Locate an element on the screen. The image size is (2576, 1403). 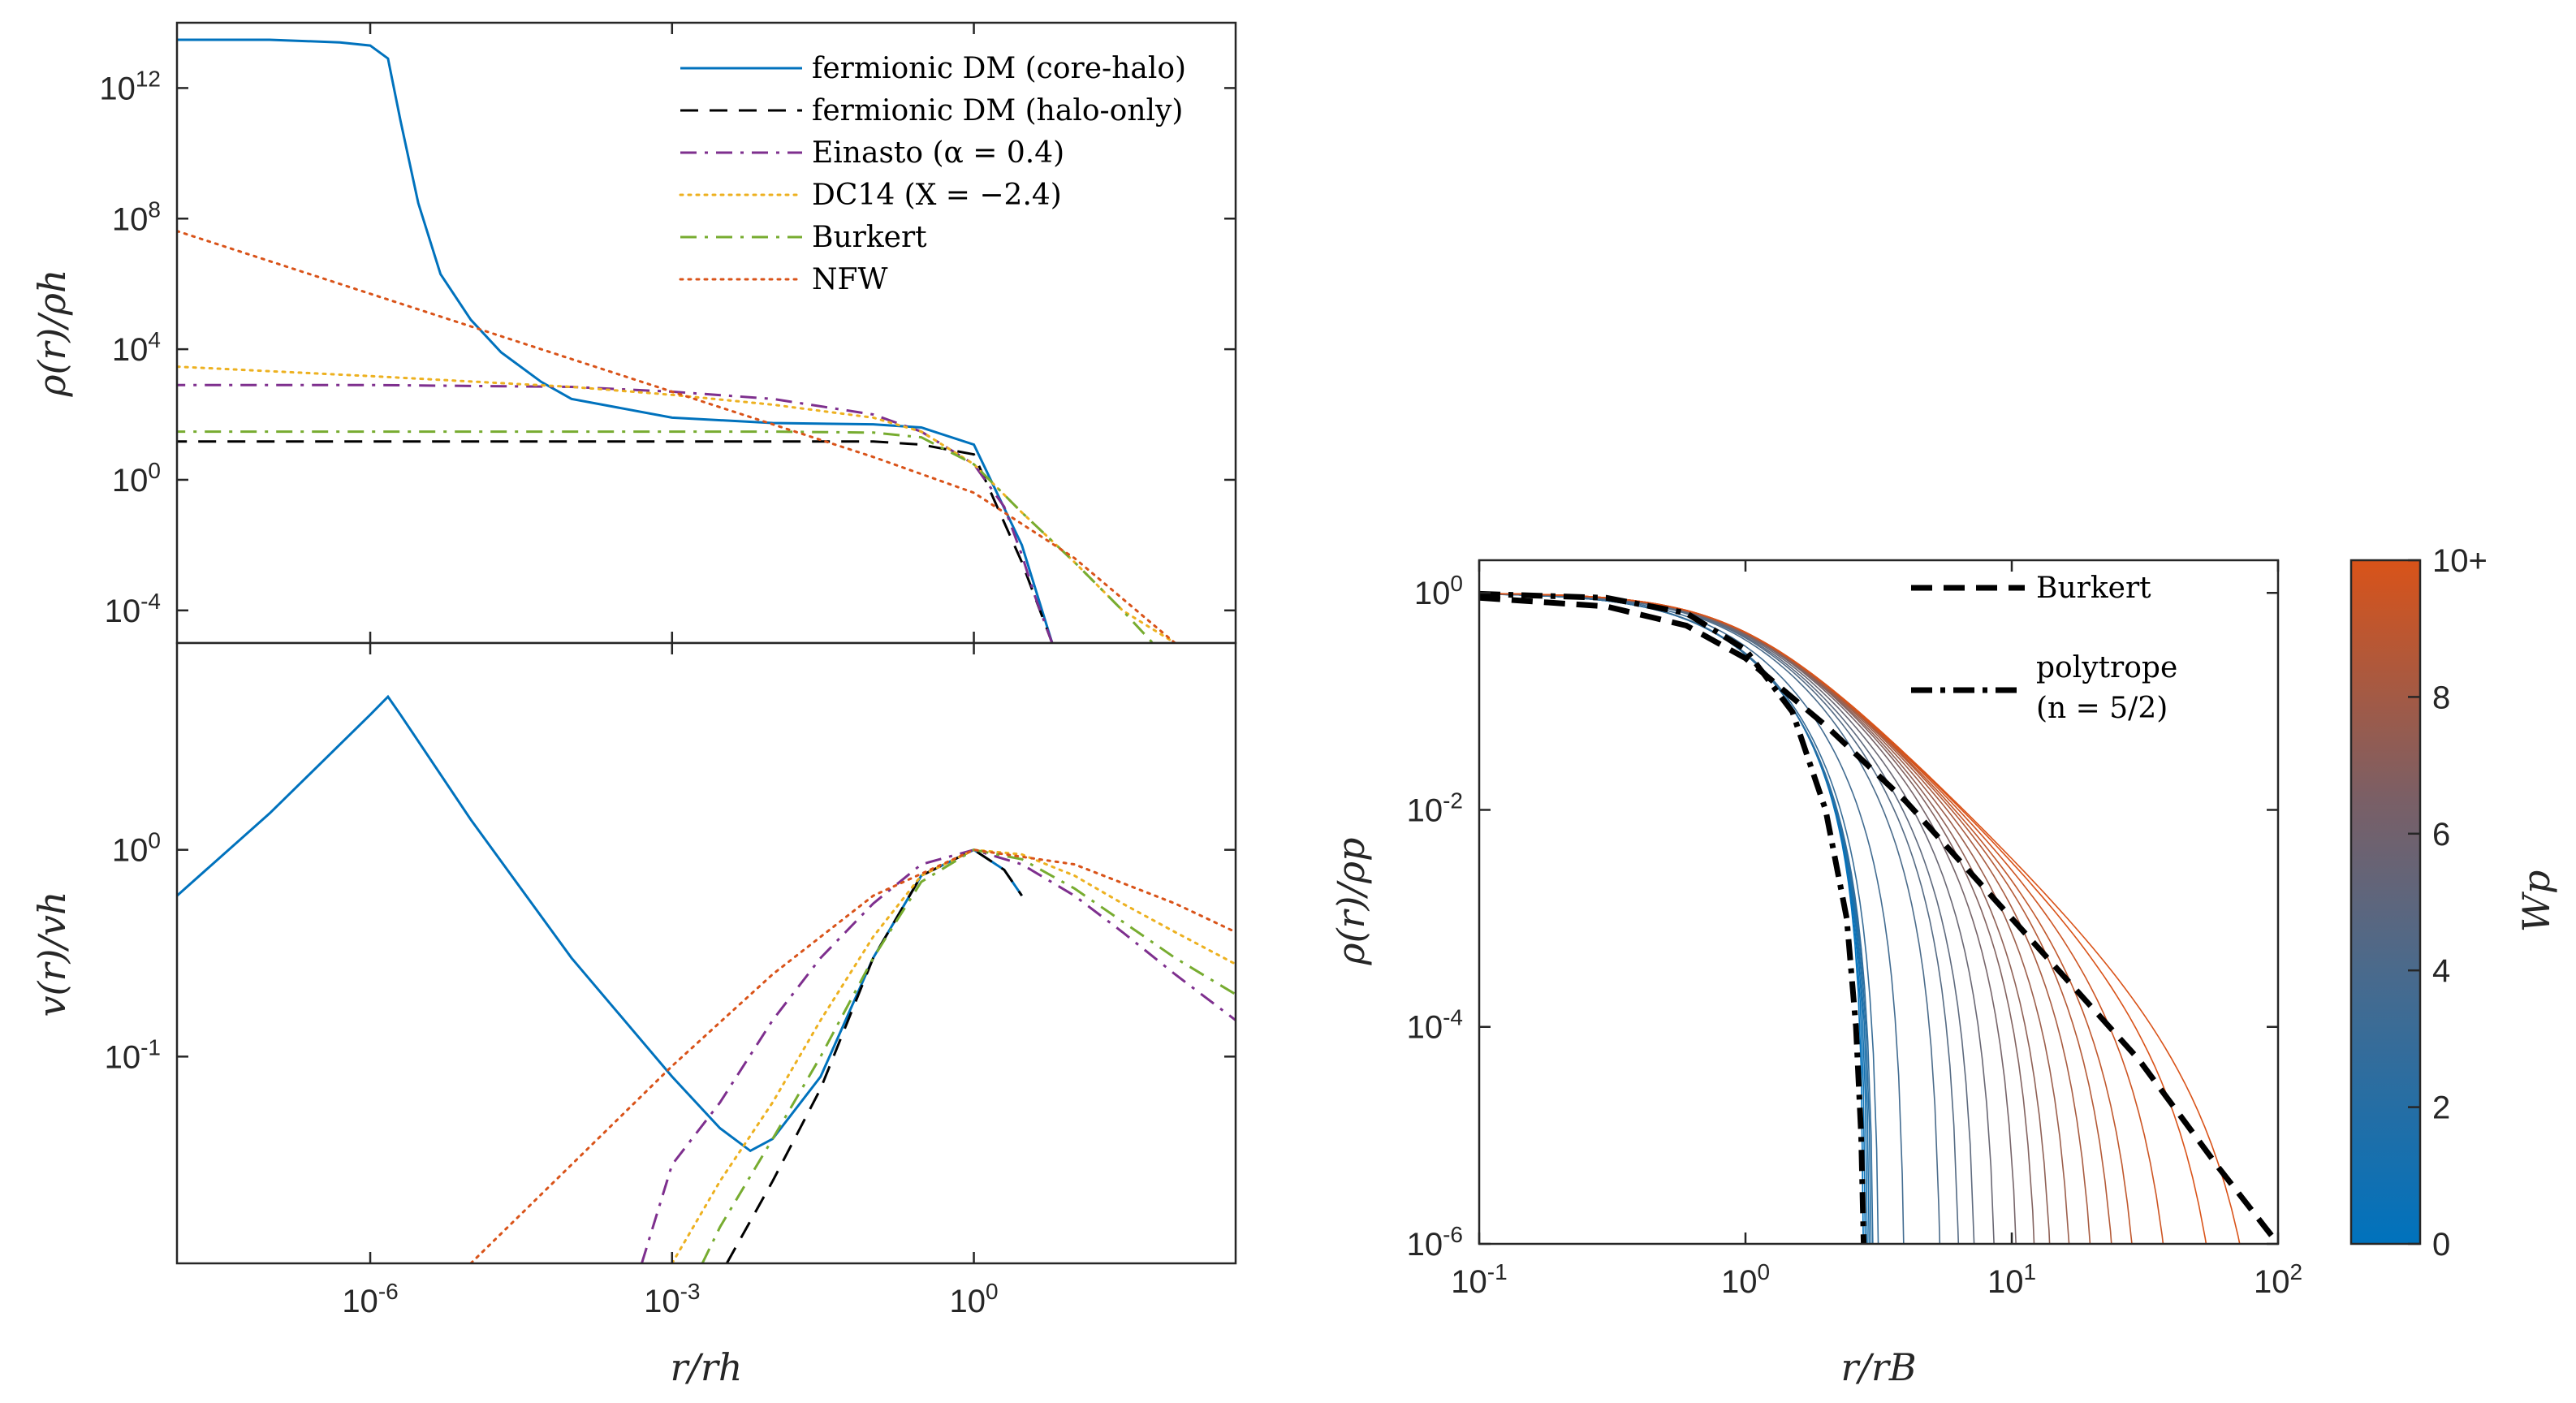
y-tick-label: 10⁻¹ is located at coordinates (133, 1054).